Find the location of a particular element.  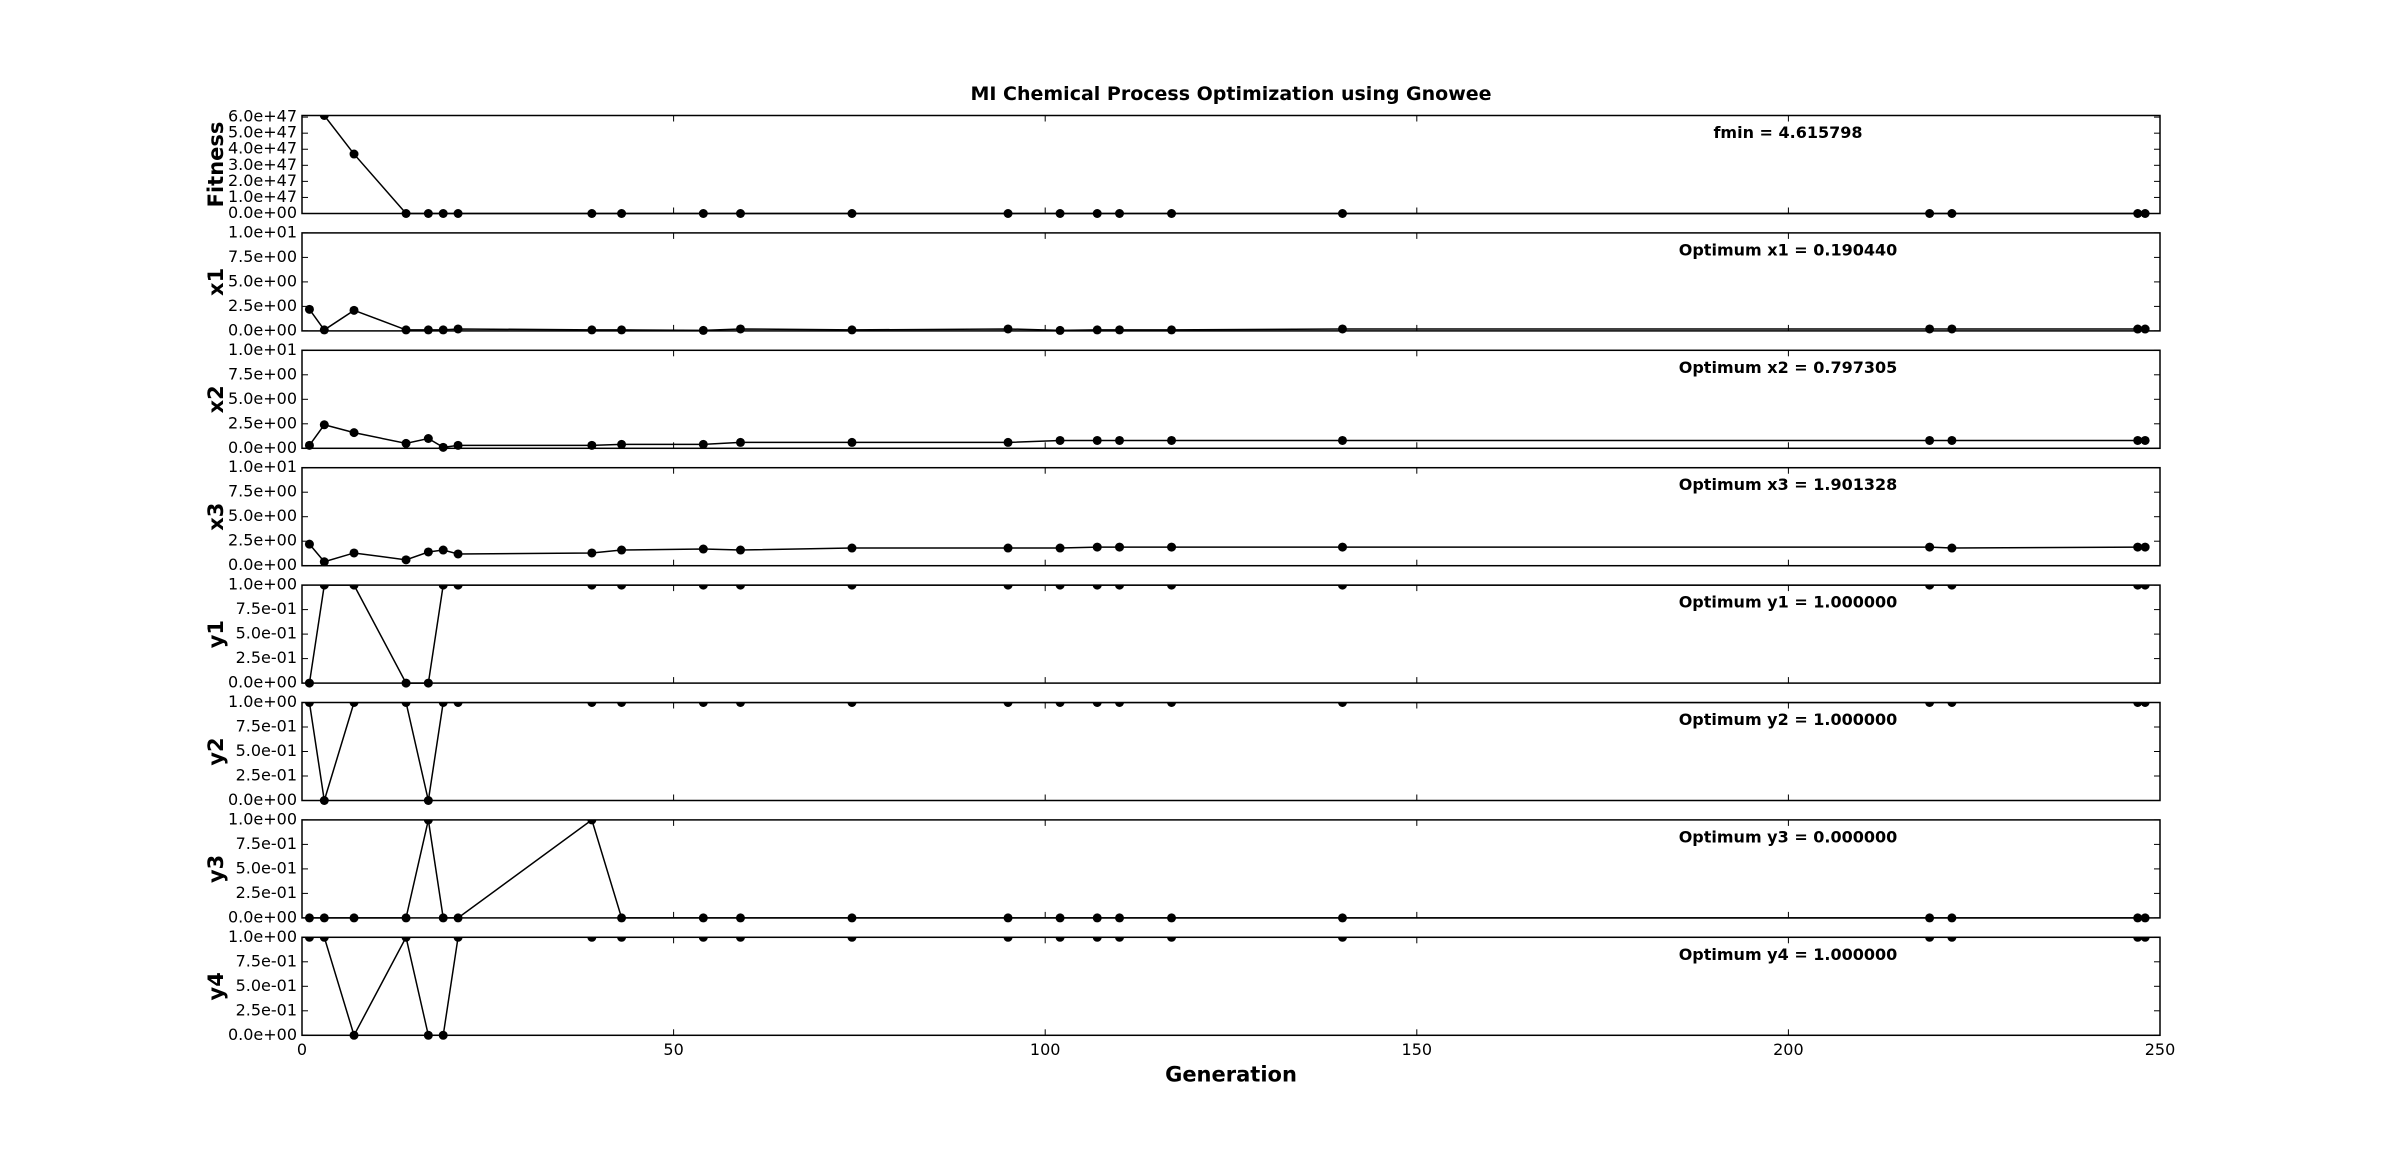

y-axis-label: y2 is located at coordinates (216, 751).